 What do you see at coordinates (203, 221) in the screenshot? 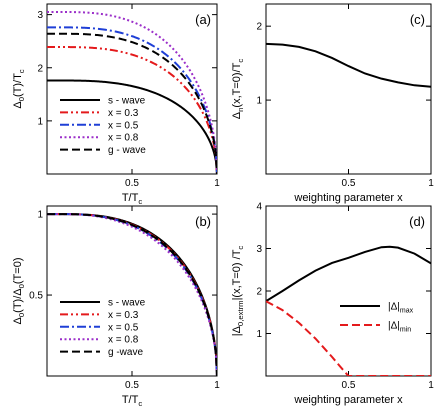
I see `panel-label: (b)` at bounding box center [203, 221].